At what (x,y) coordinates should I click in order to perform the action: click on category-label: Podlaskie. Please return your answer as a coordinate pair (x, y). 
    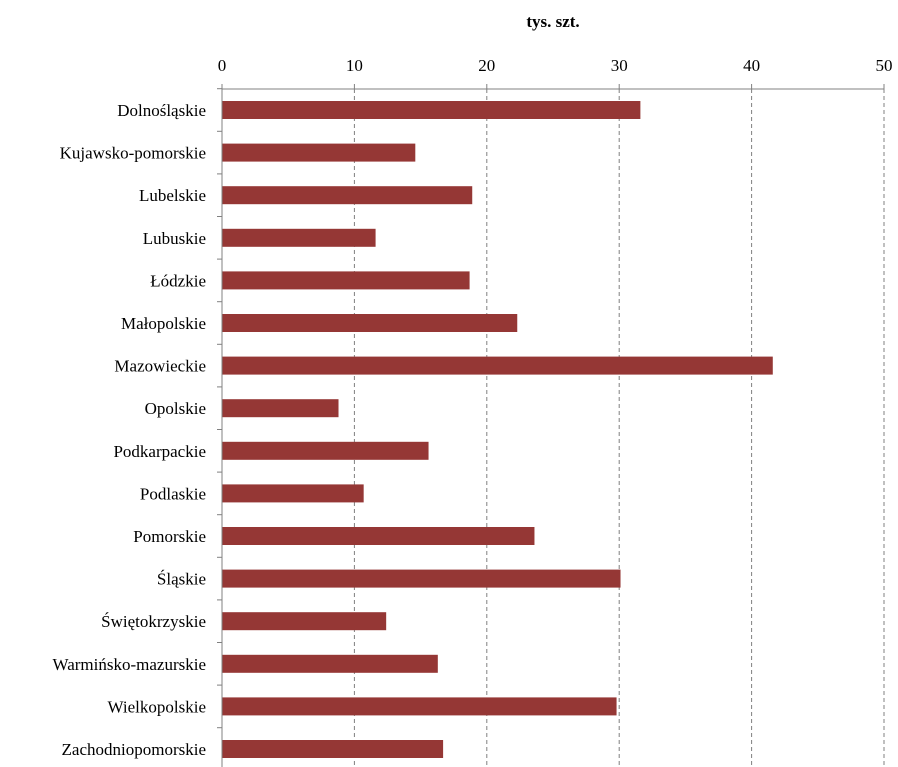
    Looking at the image, I should click on (173, 493).